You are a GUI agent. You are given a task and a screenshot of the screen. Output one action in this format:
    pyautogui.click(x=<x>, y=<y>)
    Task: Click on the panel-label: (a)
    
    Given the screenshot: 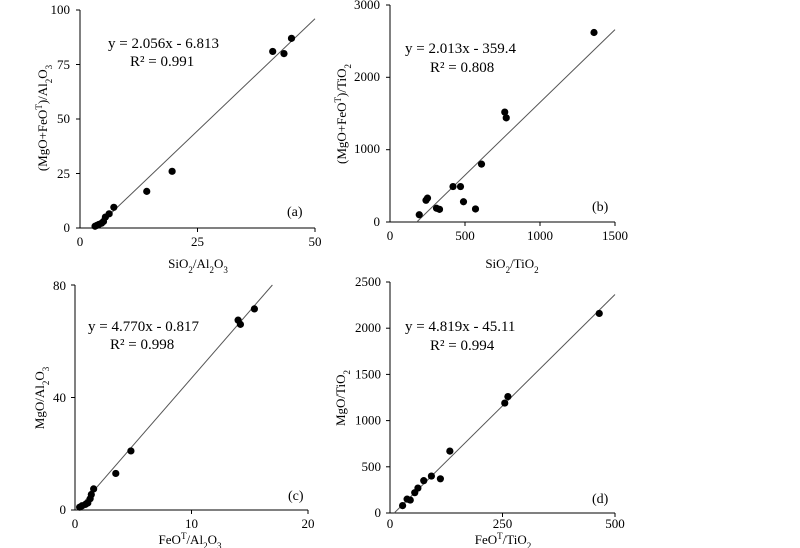 What is the action you would take?
    pyautogui.click(x=295, y=212)
    